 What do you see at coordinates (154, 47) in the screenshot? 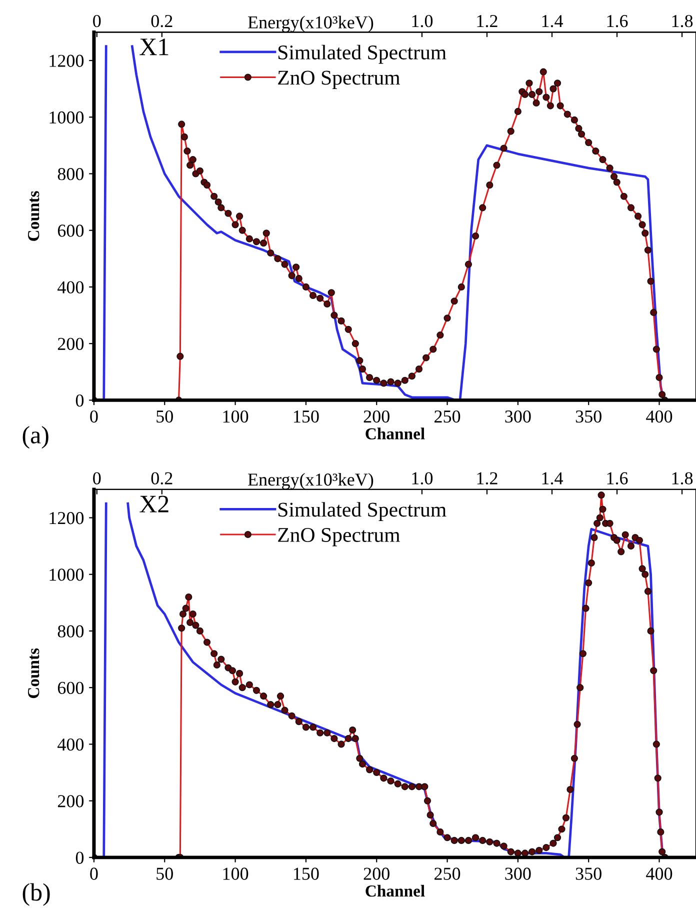
I see `annotation: X1` at bounding box center [154, 47].